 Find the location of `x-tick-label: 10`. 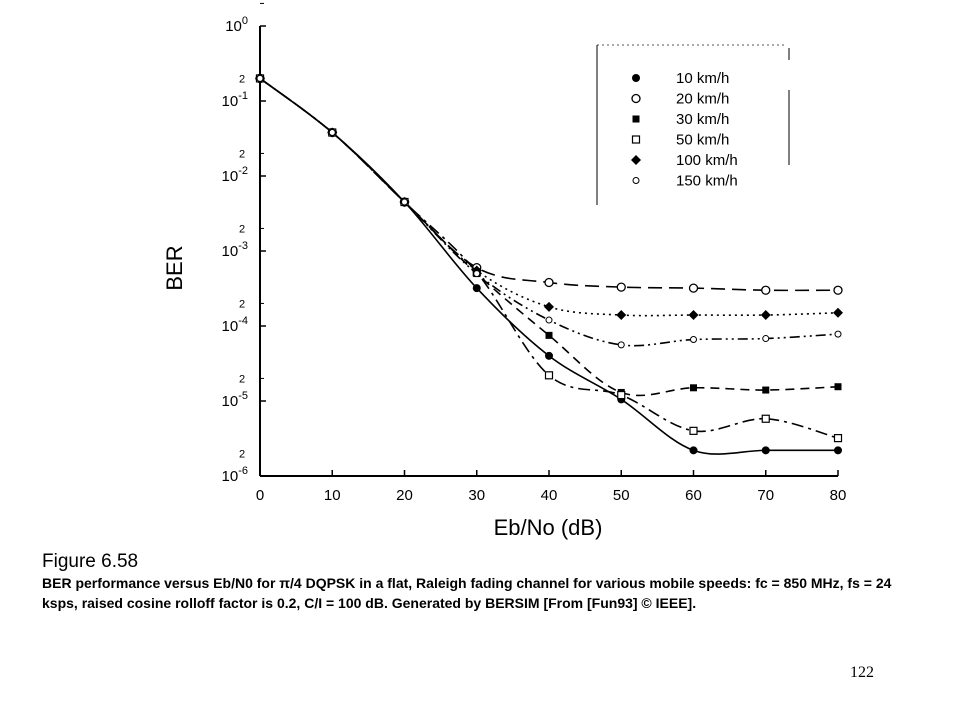

x-tick-label: 10 is located at coordinates (332, 495).